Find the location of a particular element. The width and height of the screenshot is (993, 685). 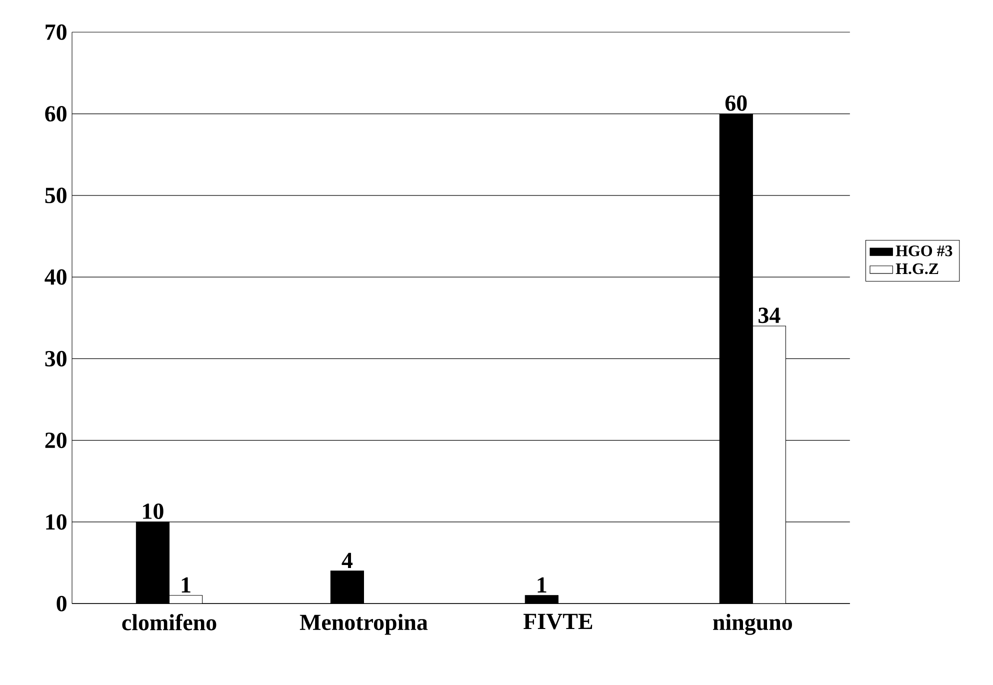

y-tick-label: 70 is located at coordinates (56, 32).